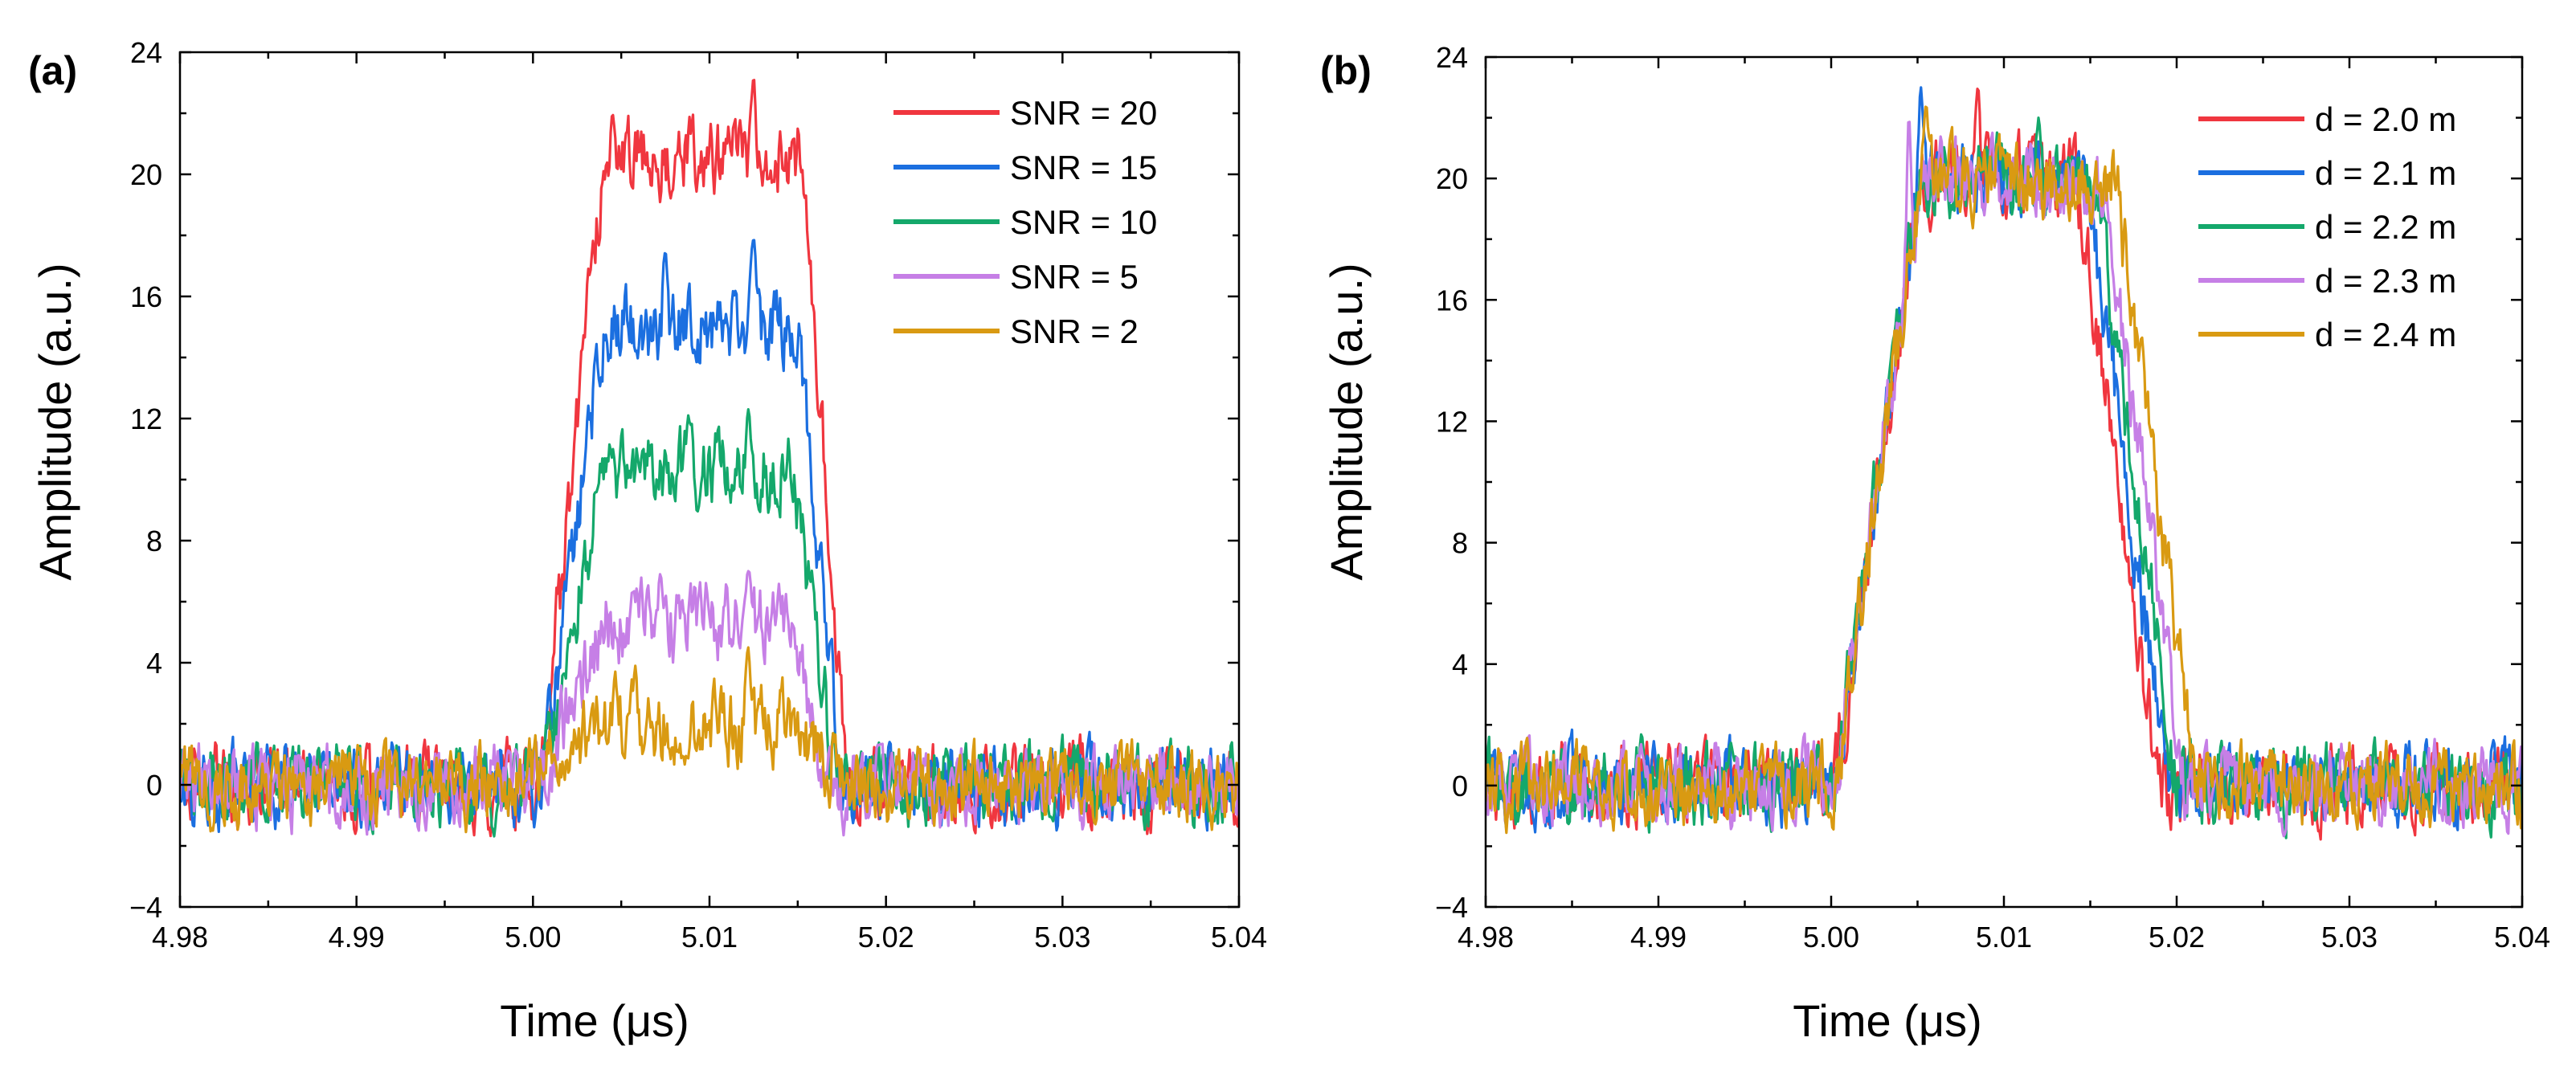 The height and width of the screenshot is (1066, 2576). I want to click on panel-a-legend-label-5: SNR = 2, so click(1074, 331).